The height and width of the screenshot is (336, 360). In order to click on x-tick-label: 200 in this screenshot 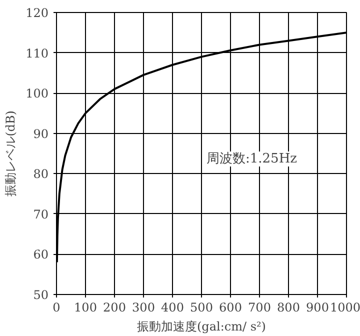, I will do `click(114, 307)`.